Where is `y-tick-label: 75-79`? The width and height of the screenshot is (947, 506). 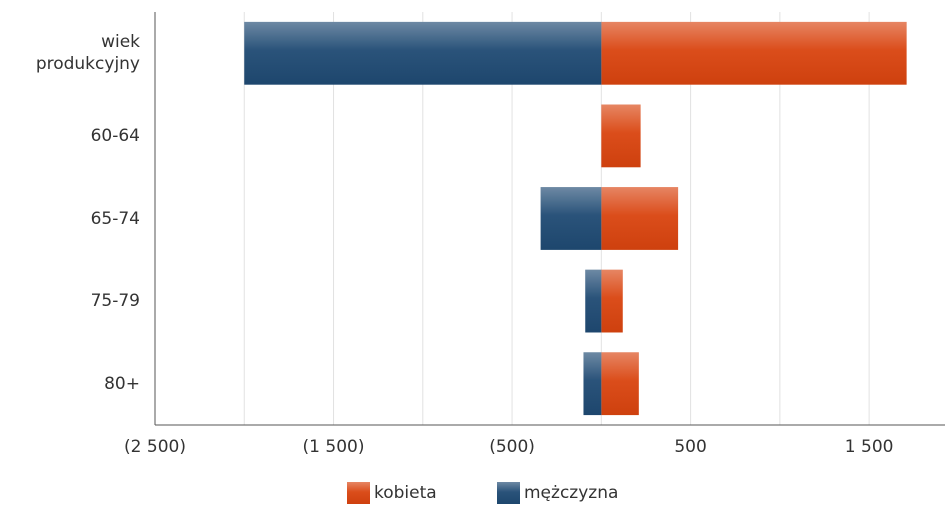 y-tick-label: 75-79 is located at coordinates (115, 301).